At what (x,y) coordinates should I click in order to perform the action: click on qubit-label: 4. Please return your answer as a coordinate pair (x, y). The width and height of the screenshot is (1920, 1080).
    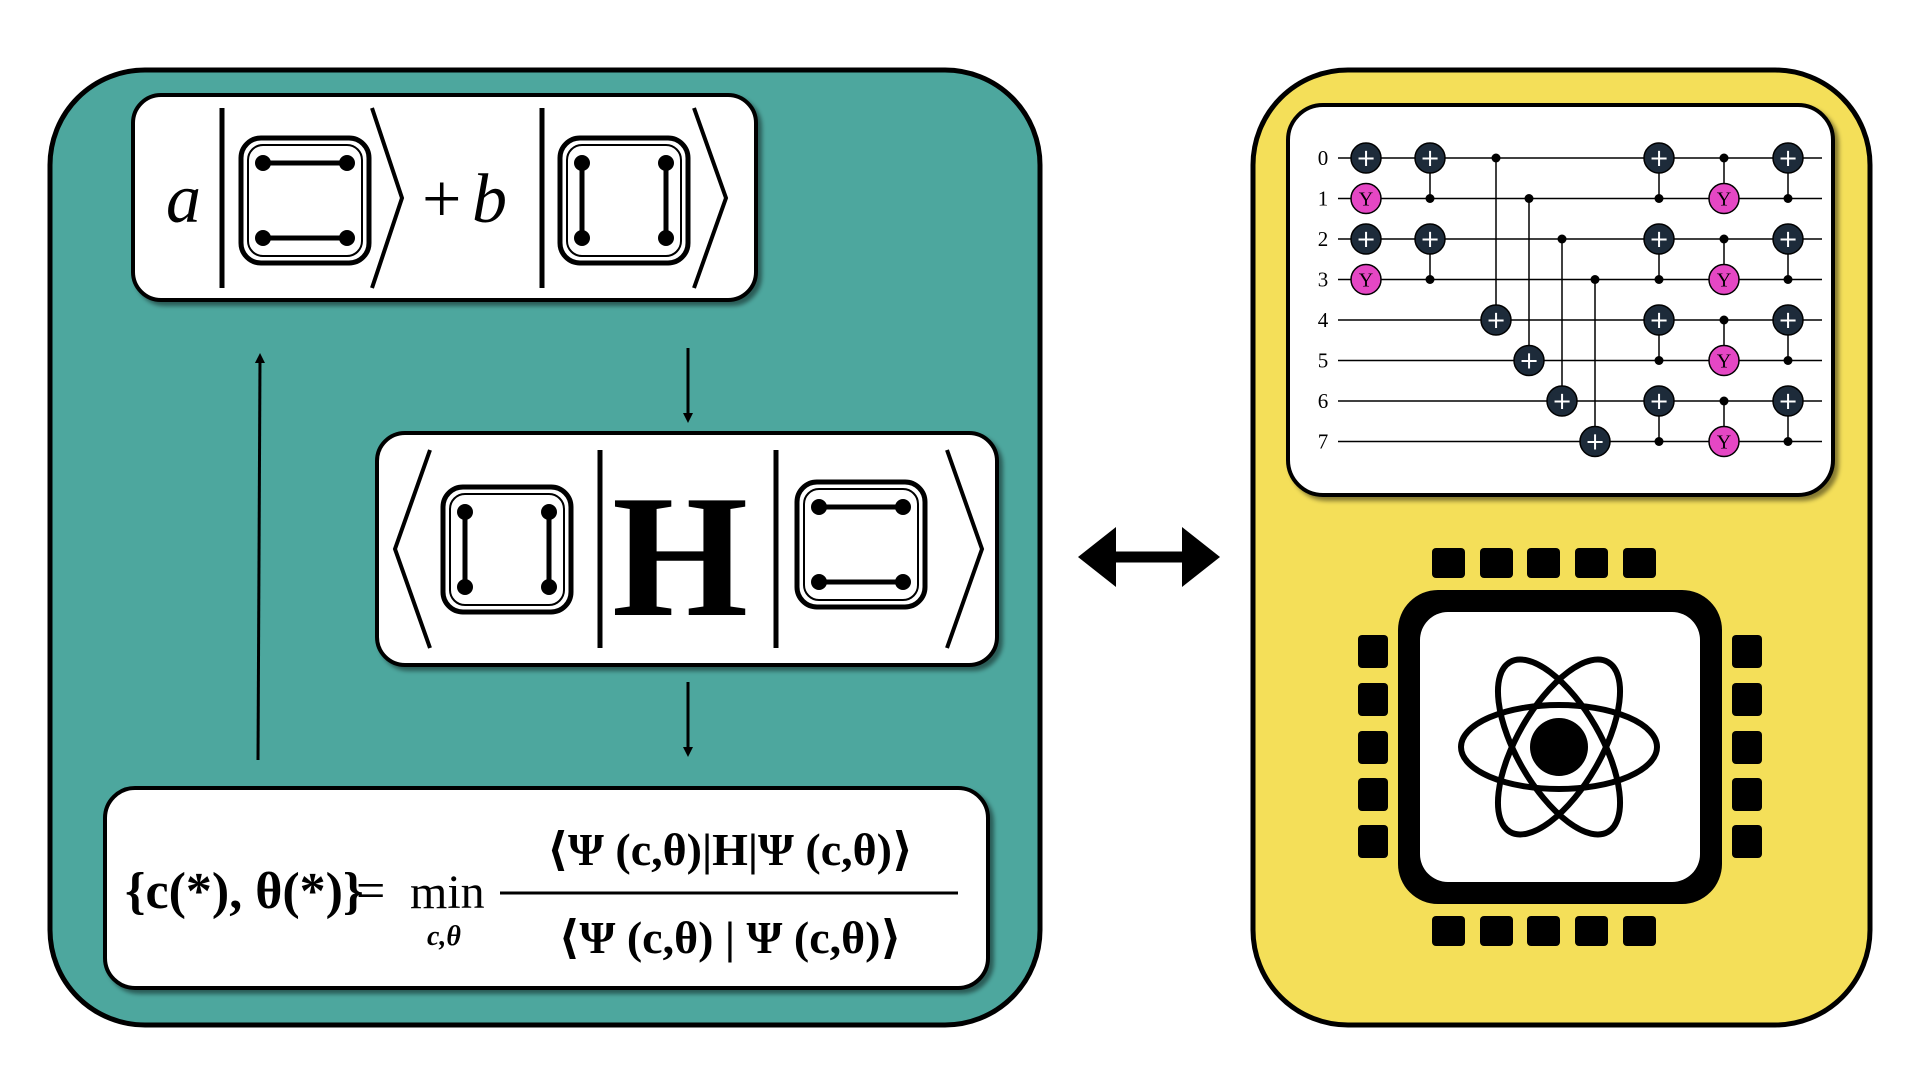
    Looking at the image, I should click on (1323, 320).